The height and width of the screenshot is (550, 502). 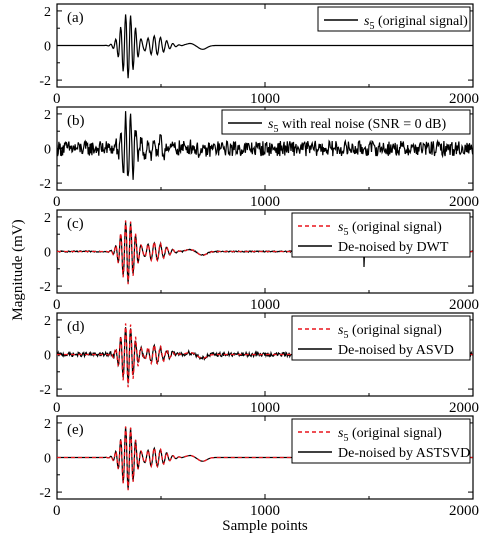 What do you see at coordinates (76, 121) in the screenshot?
I see `panel-label: (b)` at bounding box center [76, 121].